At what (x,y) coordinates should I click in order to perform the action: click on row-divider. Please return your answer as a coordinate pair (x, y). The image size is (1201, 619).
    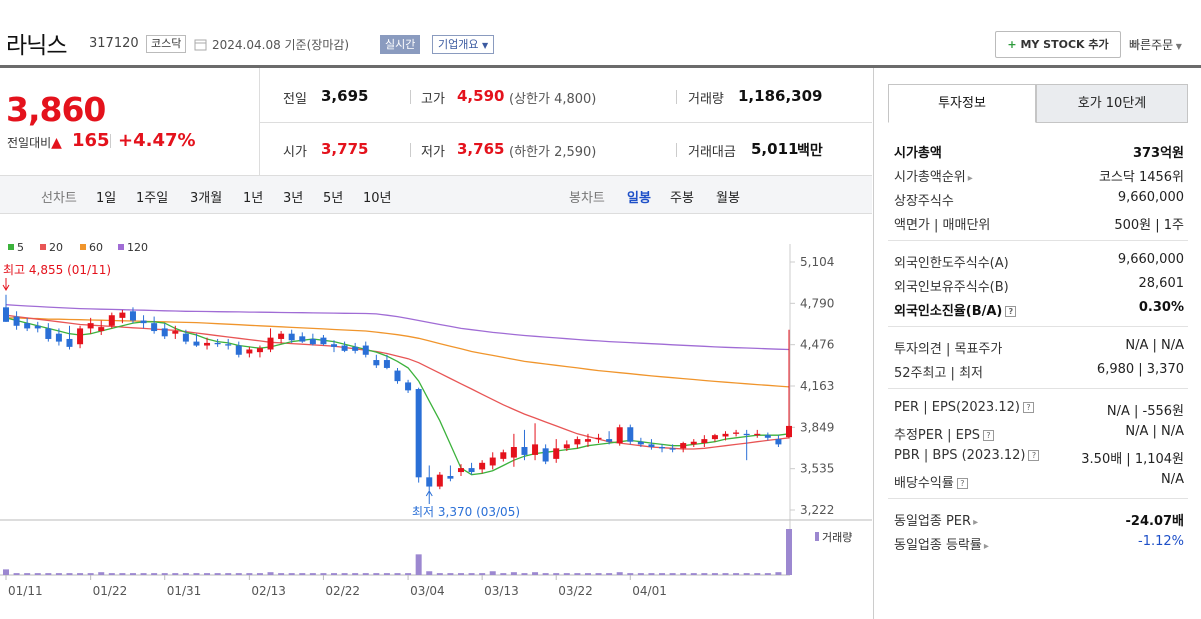
    Looking at the image, I should click on (566, 122).